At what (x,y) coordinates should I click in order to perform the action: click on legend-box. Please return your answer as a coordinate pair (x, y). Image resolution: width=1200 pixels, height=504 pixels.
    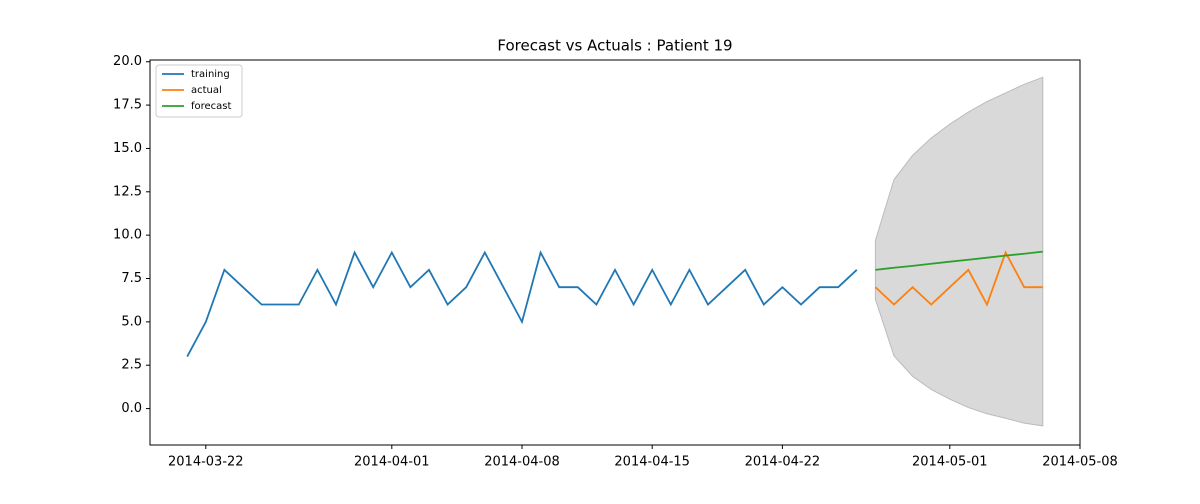
    Looking at the image, I should click on (199, 91).